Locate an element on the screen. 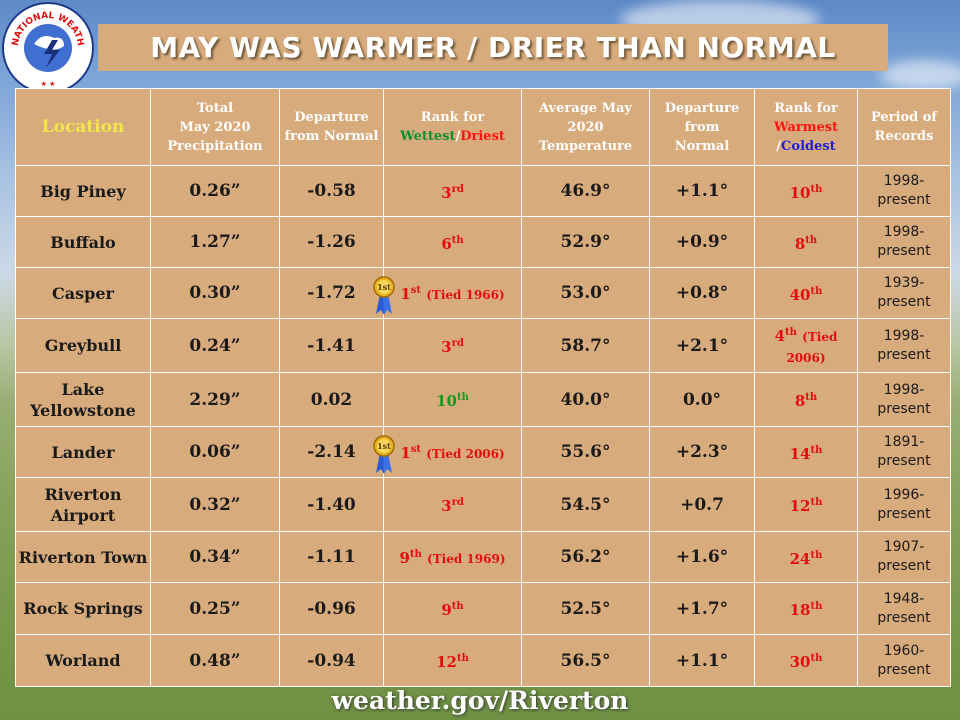  location-cell: Buffalo is located at coordinates (83, 242).